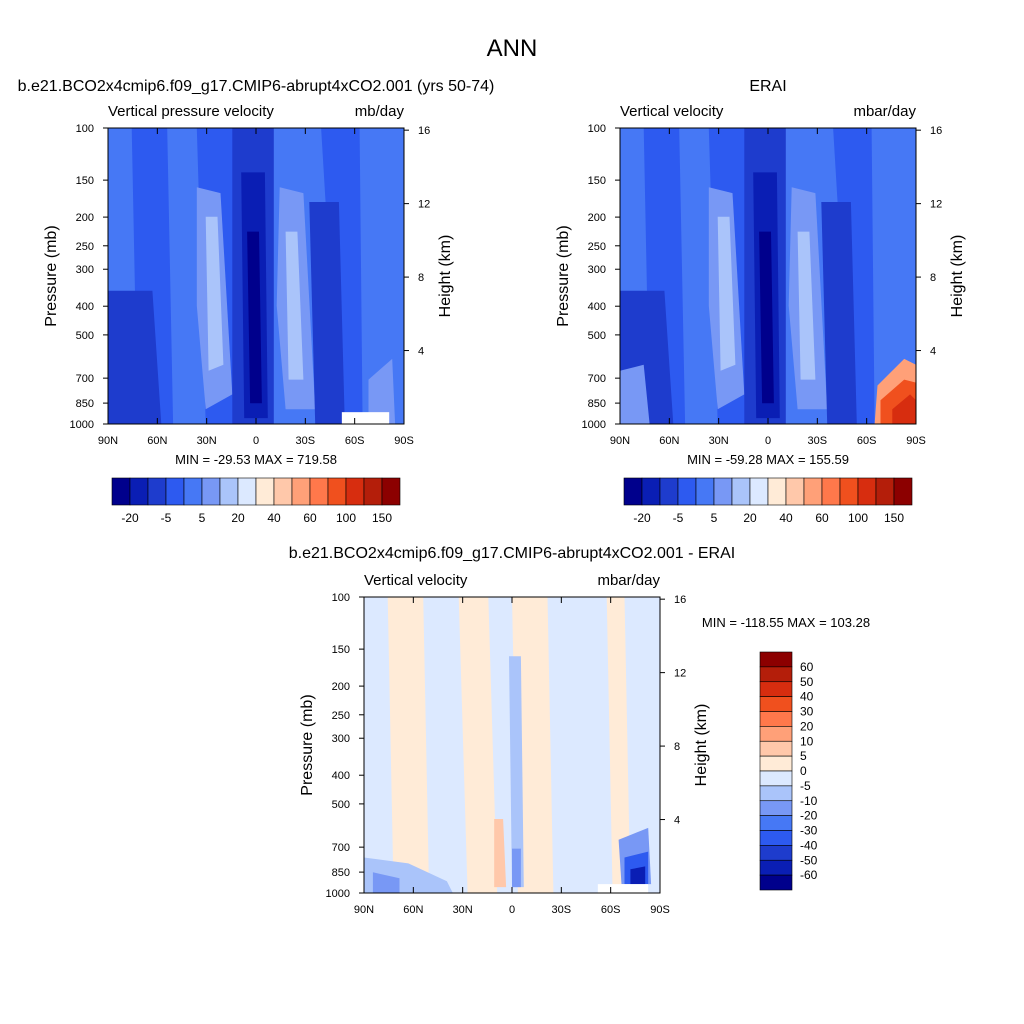 This screenshot has height=1024, width=1024. I want to click on right-string: mbar/day, so click(884, 111).